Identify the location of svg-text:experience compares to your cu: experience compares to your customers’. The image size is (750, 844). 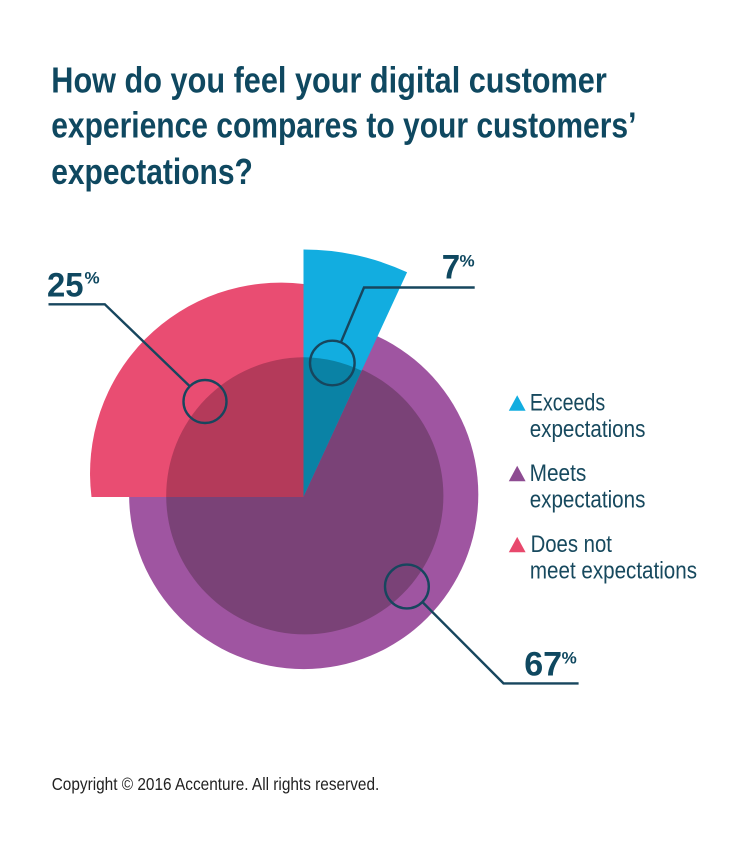
(343, 126).